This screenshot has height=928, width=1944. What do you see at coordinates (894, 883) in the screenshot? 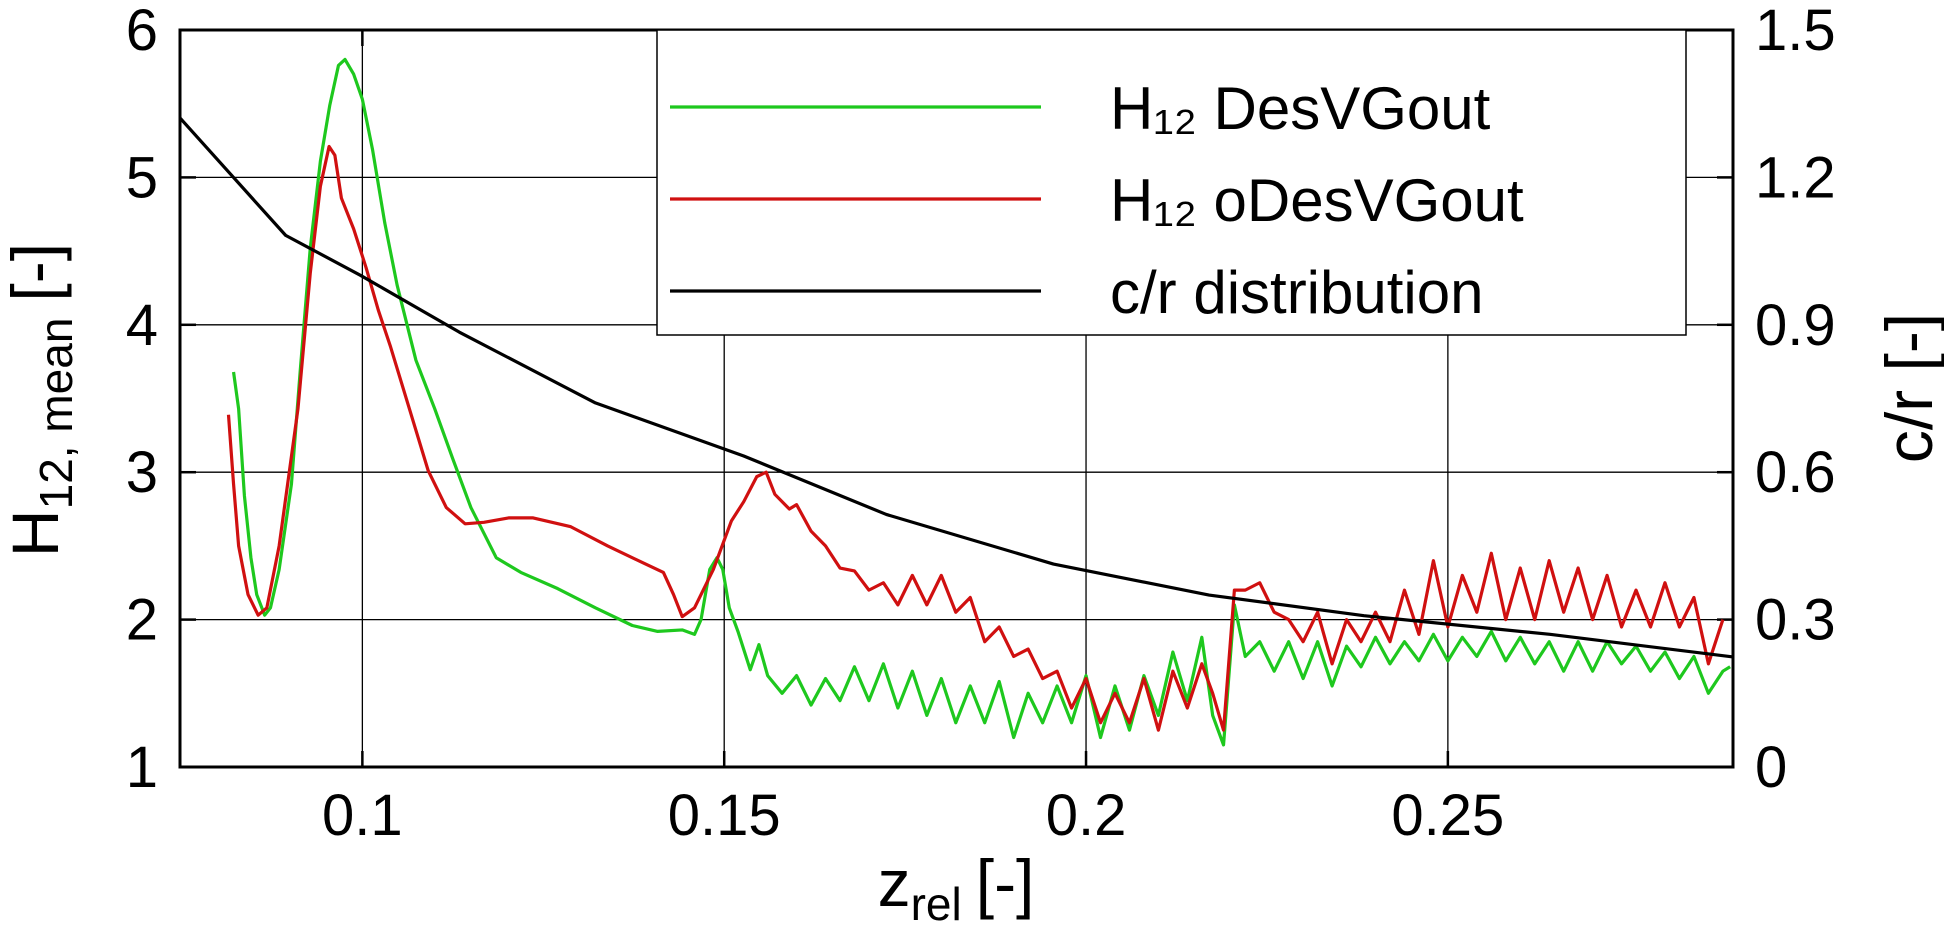
I see `x-label-main: z` at bounding box center [894, 883].